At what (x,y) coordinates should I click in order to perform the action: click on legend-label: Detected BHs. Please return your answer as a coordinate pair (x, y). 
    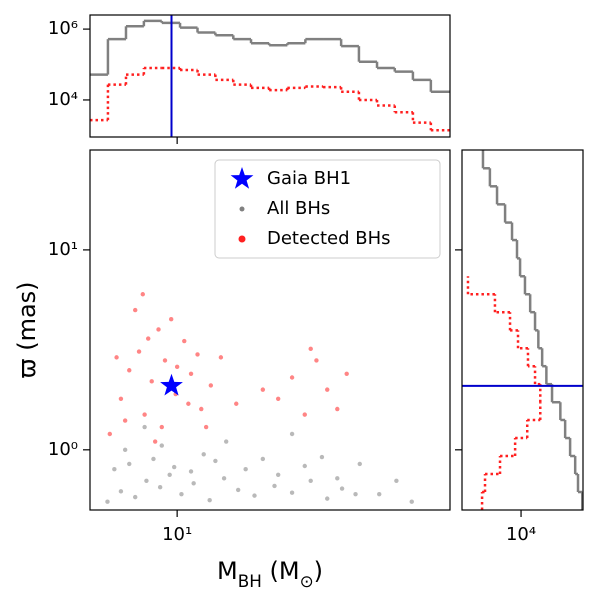
    Looking at the image, I should click on (329, 238).